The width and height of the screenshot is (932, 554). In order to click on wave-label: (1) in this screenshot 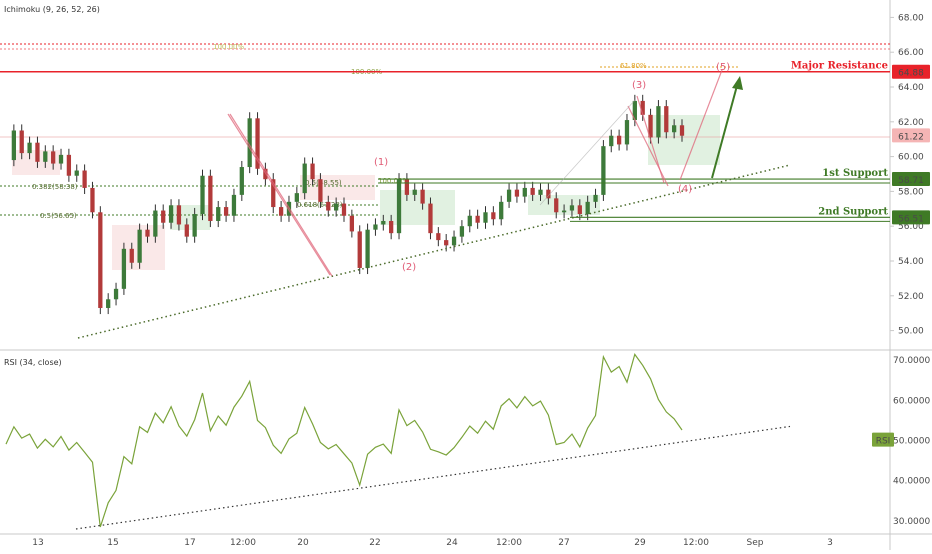, I will do `click(381, 162)`.